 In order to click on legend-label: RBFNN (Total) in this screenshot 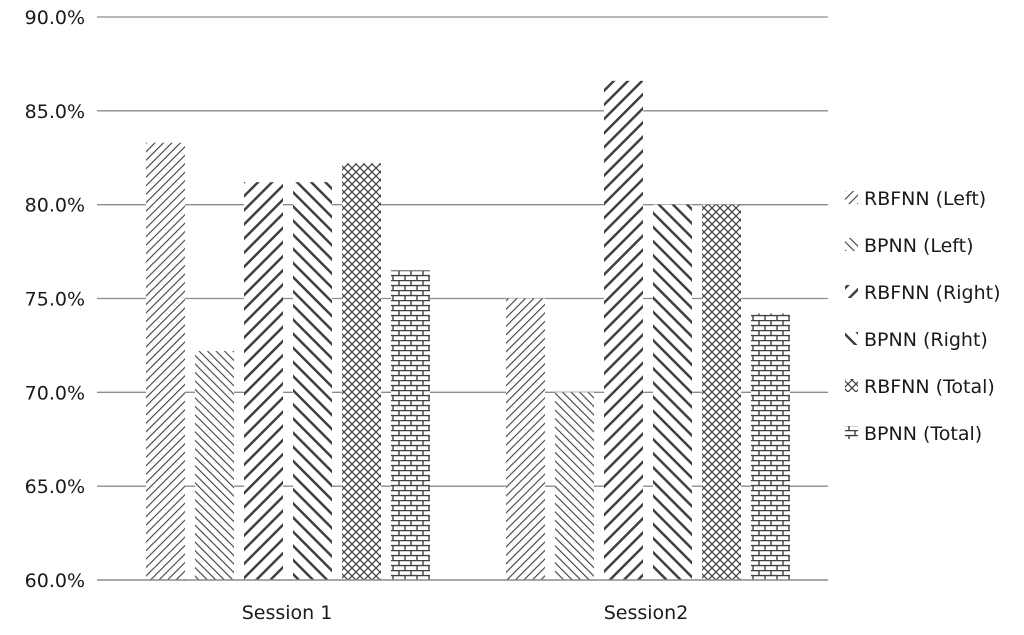, I will do `click(929, 387)`.